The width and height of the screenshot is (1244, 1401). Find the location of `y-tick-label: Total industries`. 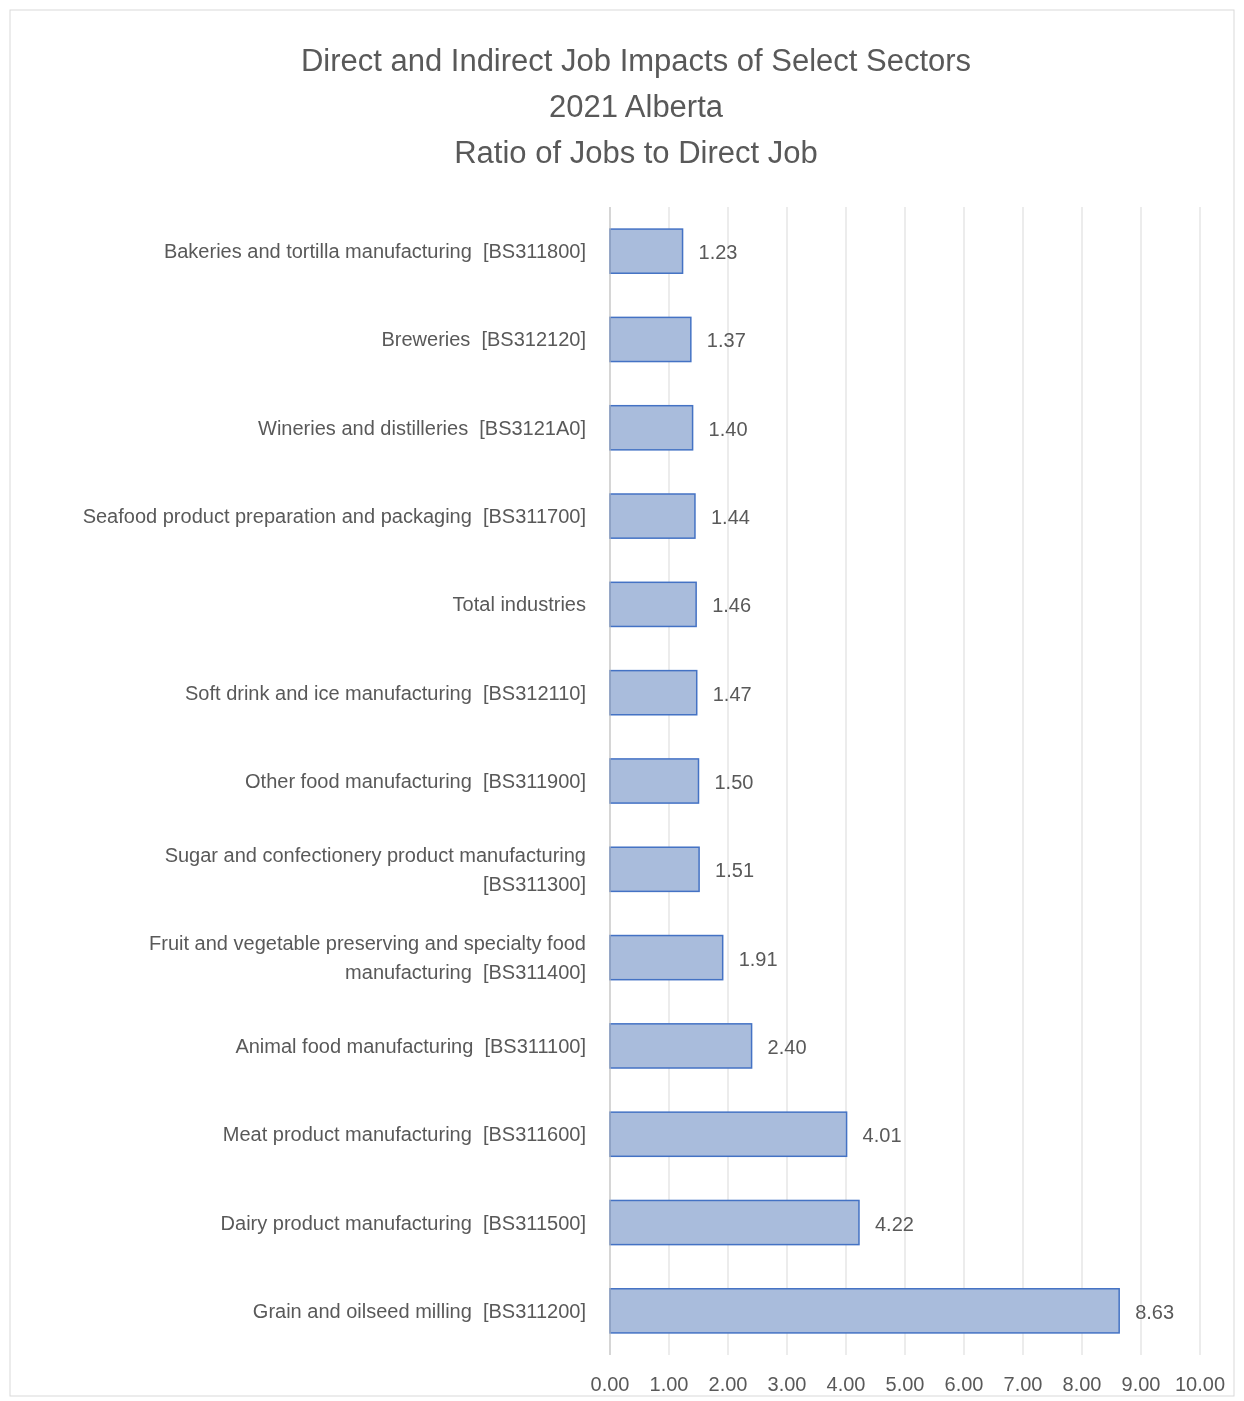

y-tick-label: Total industries is located at coordinates (519, 604).